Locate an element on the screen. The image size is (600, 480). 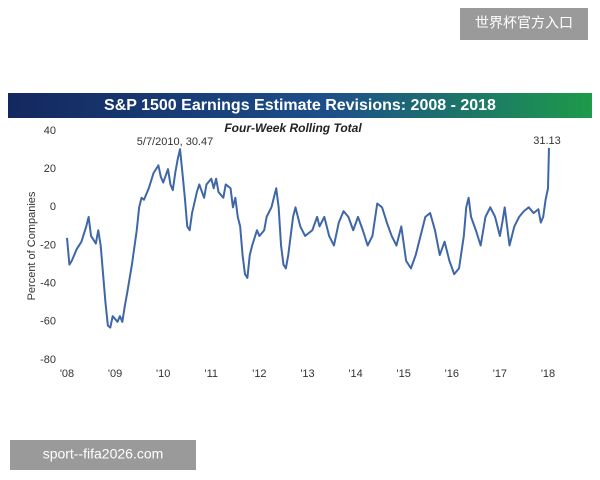
title-banner is located at coordinates (300, 105).